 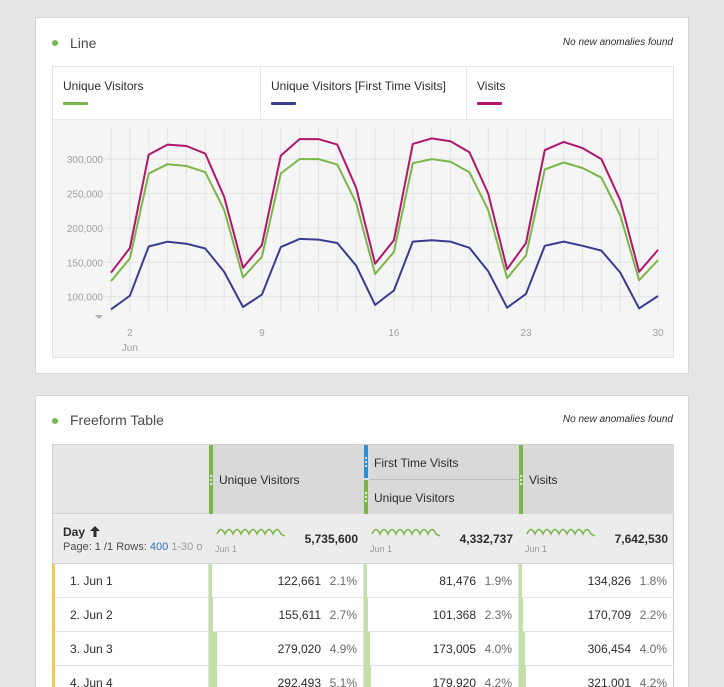 I want to click on x-tick-label: 23, so click(x=526, y=333).